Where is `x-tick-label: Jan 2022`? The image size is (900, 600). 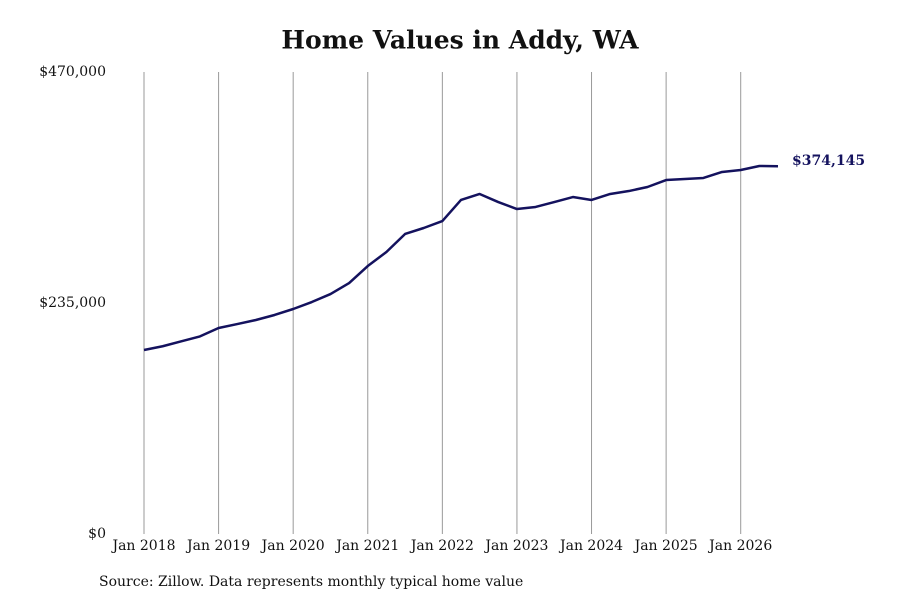
x-tick-label: Jan 2022 is located at coordinates (441, 546).